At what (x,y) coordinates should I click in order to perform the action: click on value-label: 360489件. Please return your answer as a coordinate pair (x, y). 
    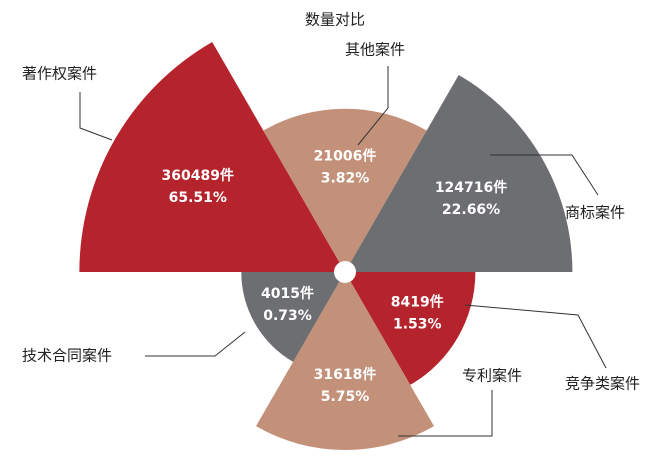
    Looking at the image, I should click on (198, 175).